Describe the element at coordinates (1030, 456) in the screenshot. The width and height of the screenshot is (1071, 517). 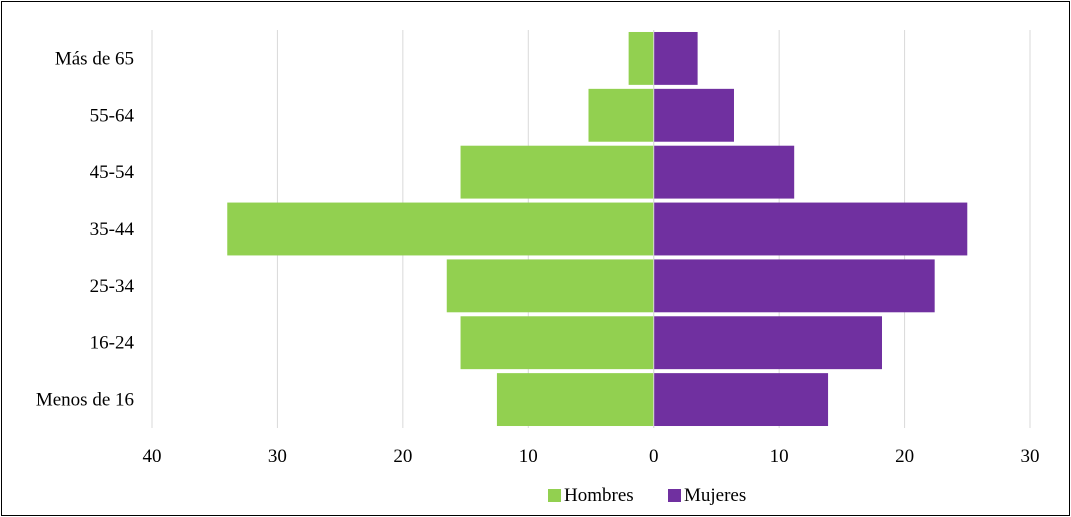
I see `x-tick-label-7: 30` at that location.